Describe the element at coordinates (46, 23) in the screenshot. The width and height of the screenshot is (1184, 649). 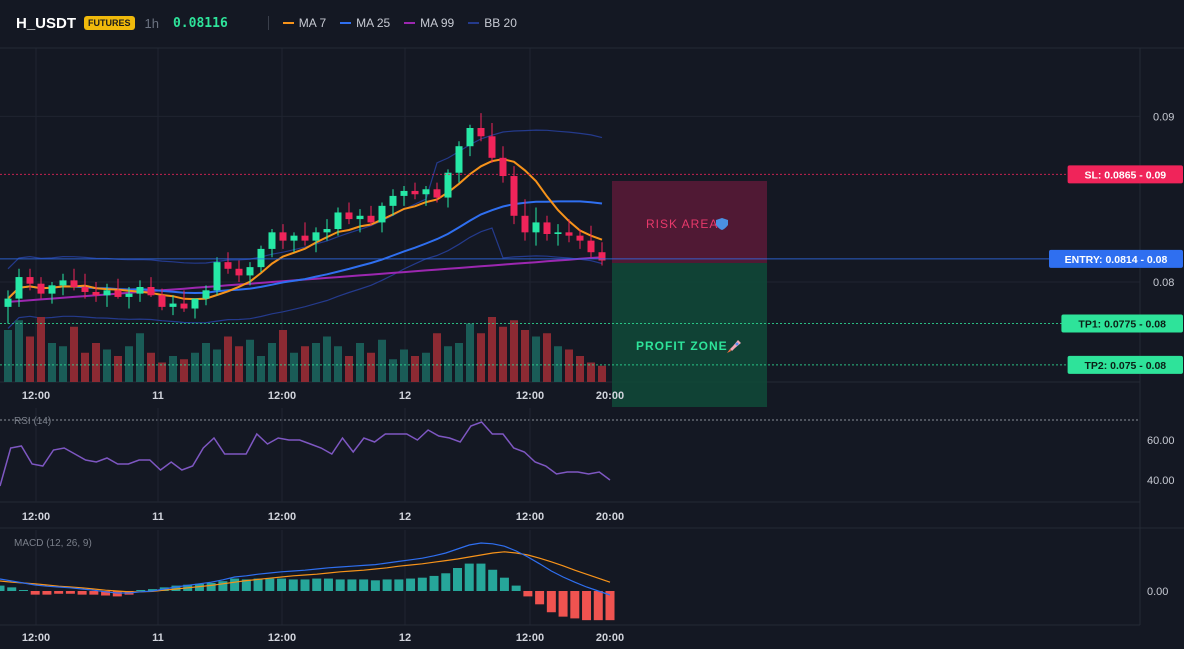
I see `symbol-name: H_USDT` at that location.